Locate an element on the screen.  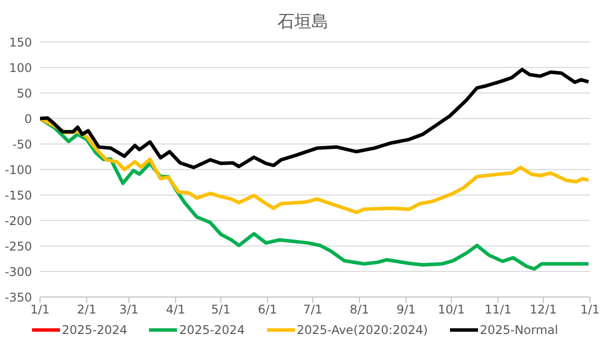
x-tick-label: 11/1 is located at coordinates (498, 309).